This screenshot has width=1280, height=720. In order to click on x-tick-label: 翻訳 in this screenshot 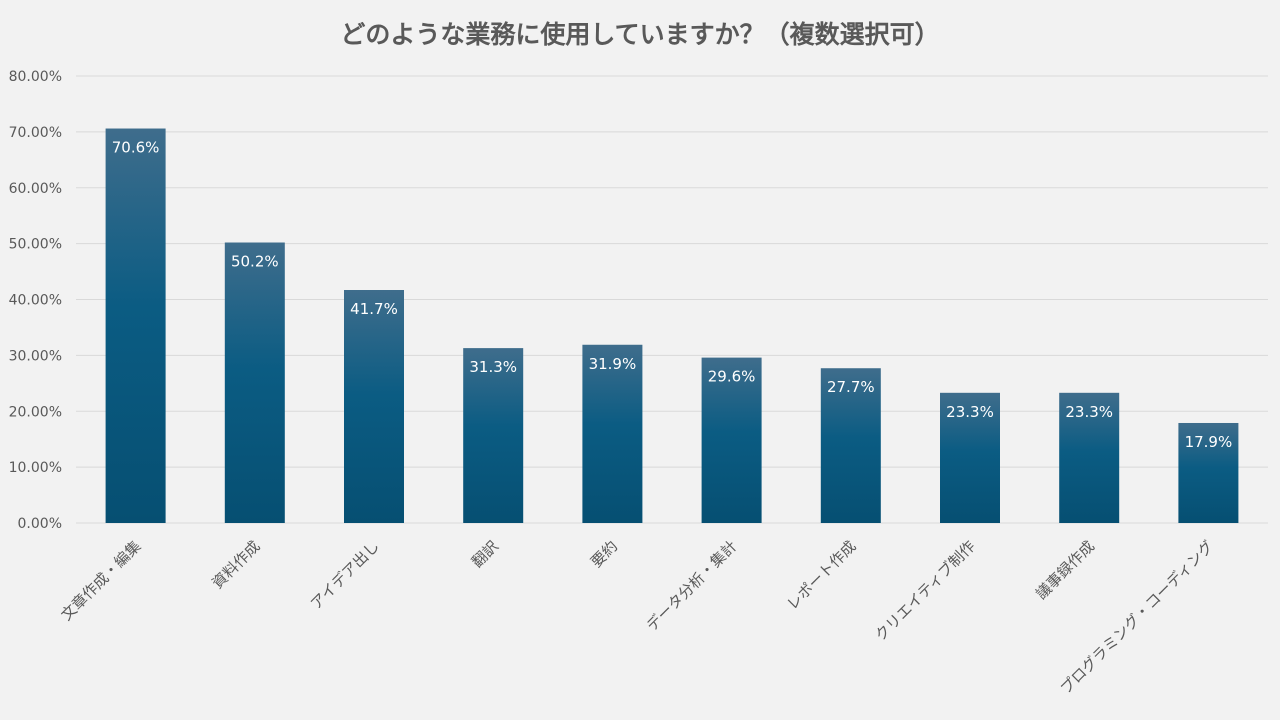, I will do `click(485, 554)`.